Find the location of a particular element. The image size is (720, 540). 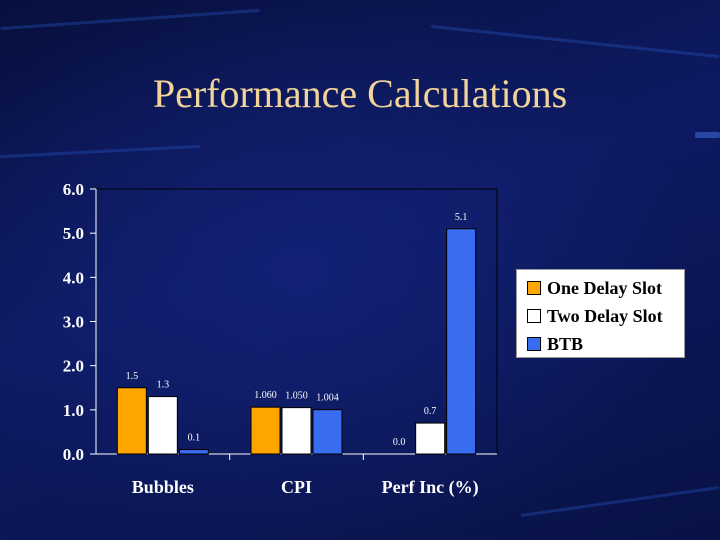

data-label: 0.1 is located at coordinates (194, 438).